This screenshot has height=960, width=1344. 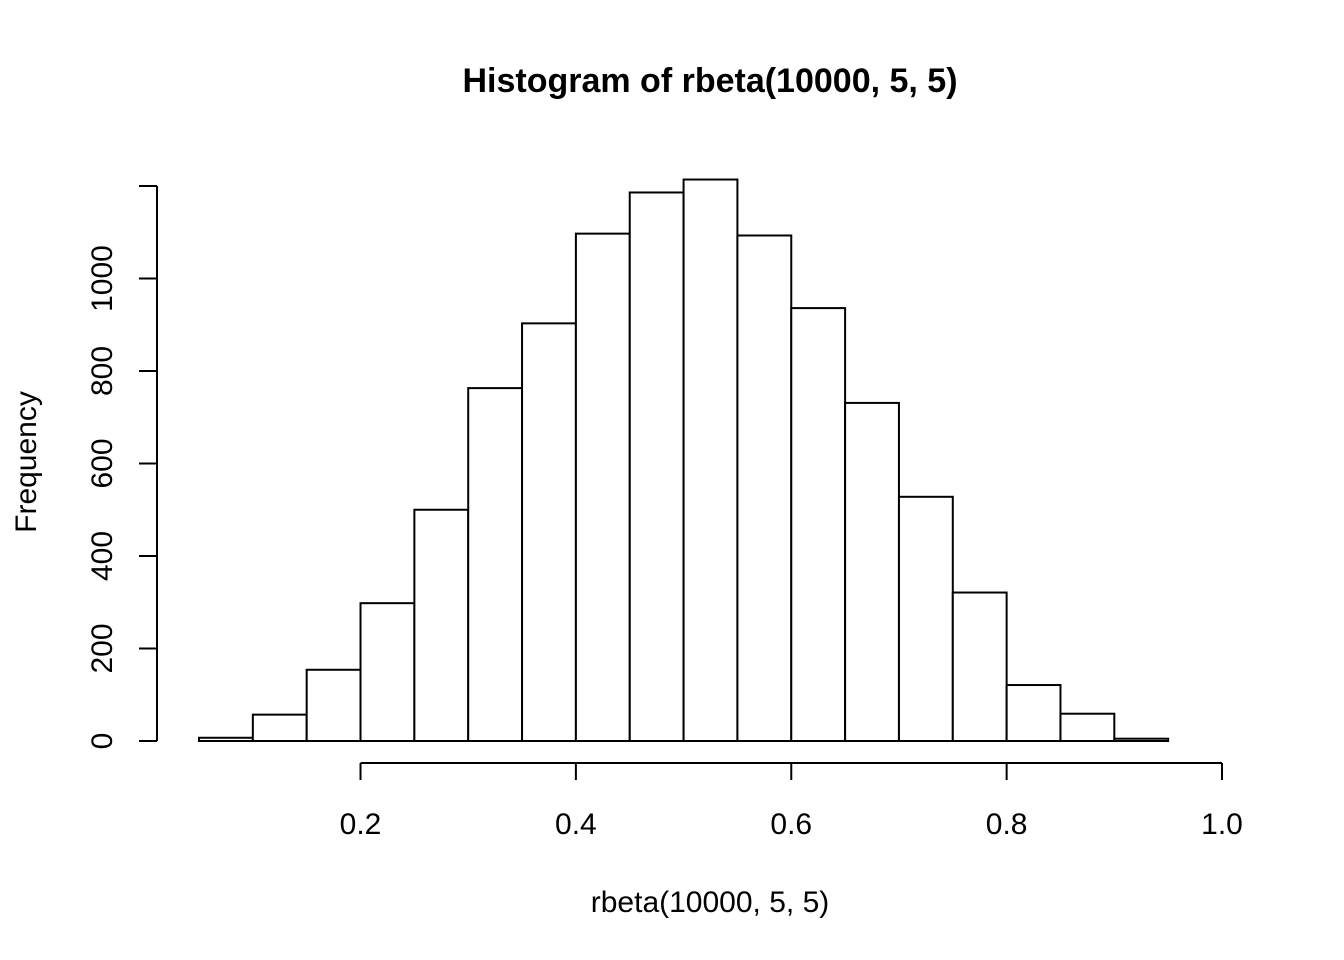 What do you see at coordinates (1222, 824) in the screenshot?
I see `x-tick-label: 1.0` at bounding box center [1222, 824].